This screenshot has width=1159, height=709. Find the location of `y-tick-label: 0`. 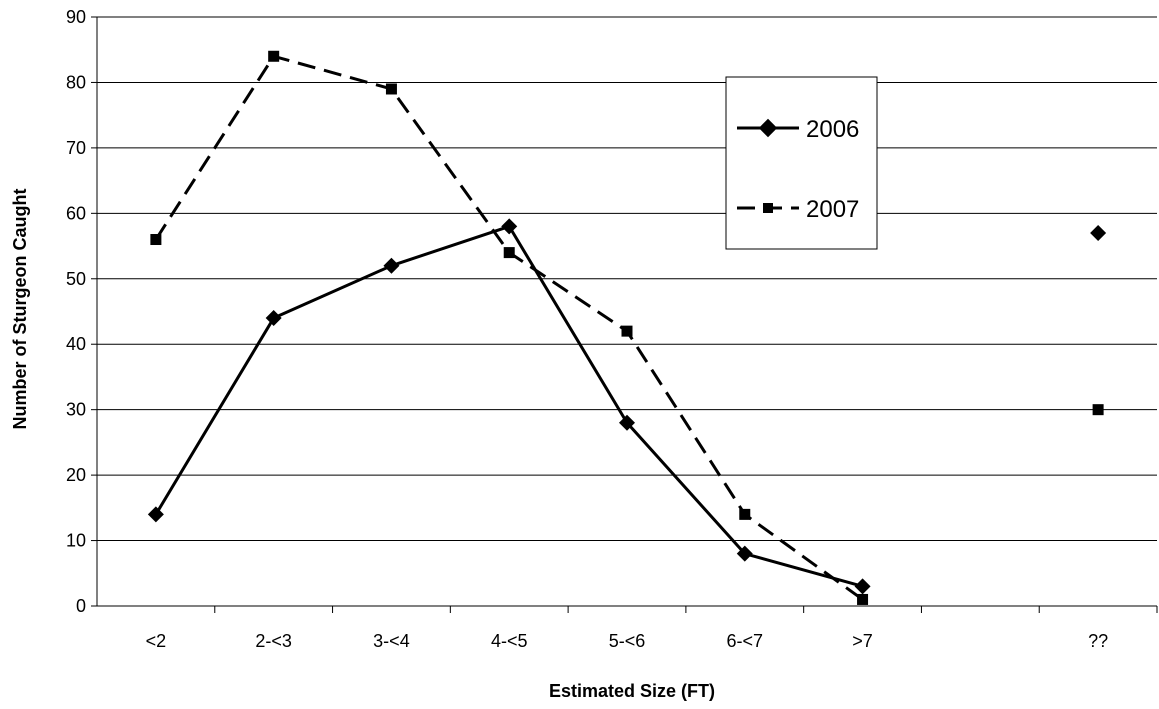

y-tick-label: 0 is located at coordinates (81, 606).